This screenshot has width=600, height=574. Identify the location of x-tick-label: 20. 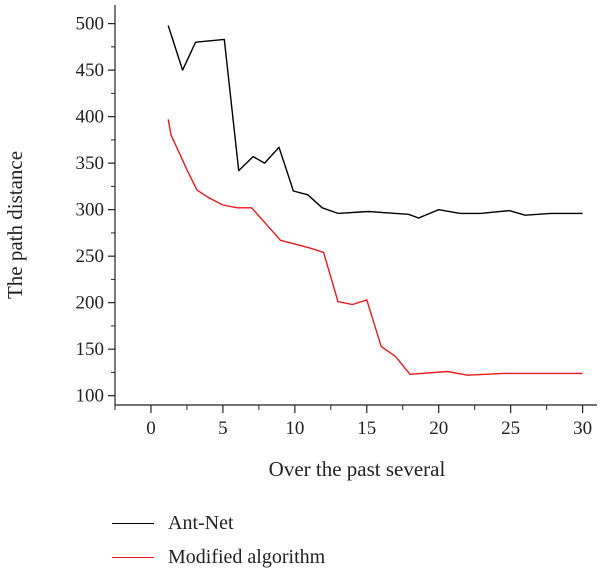
(438, 428).